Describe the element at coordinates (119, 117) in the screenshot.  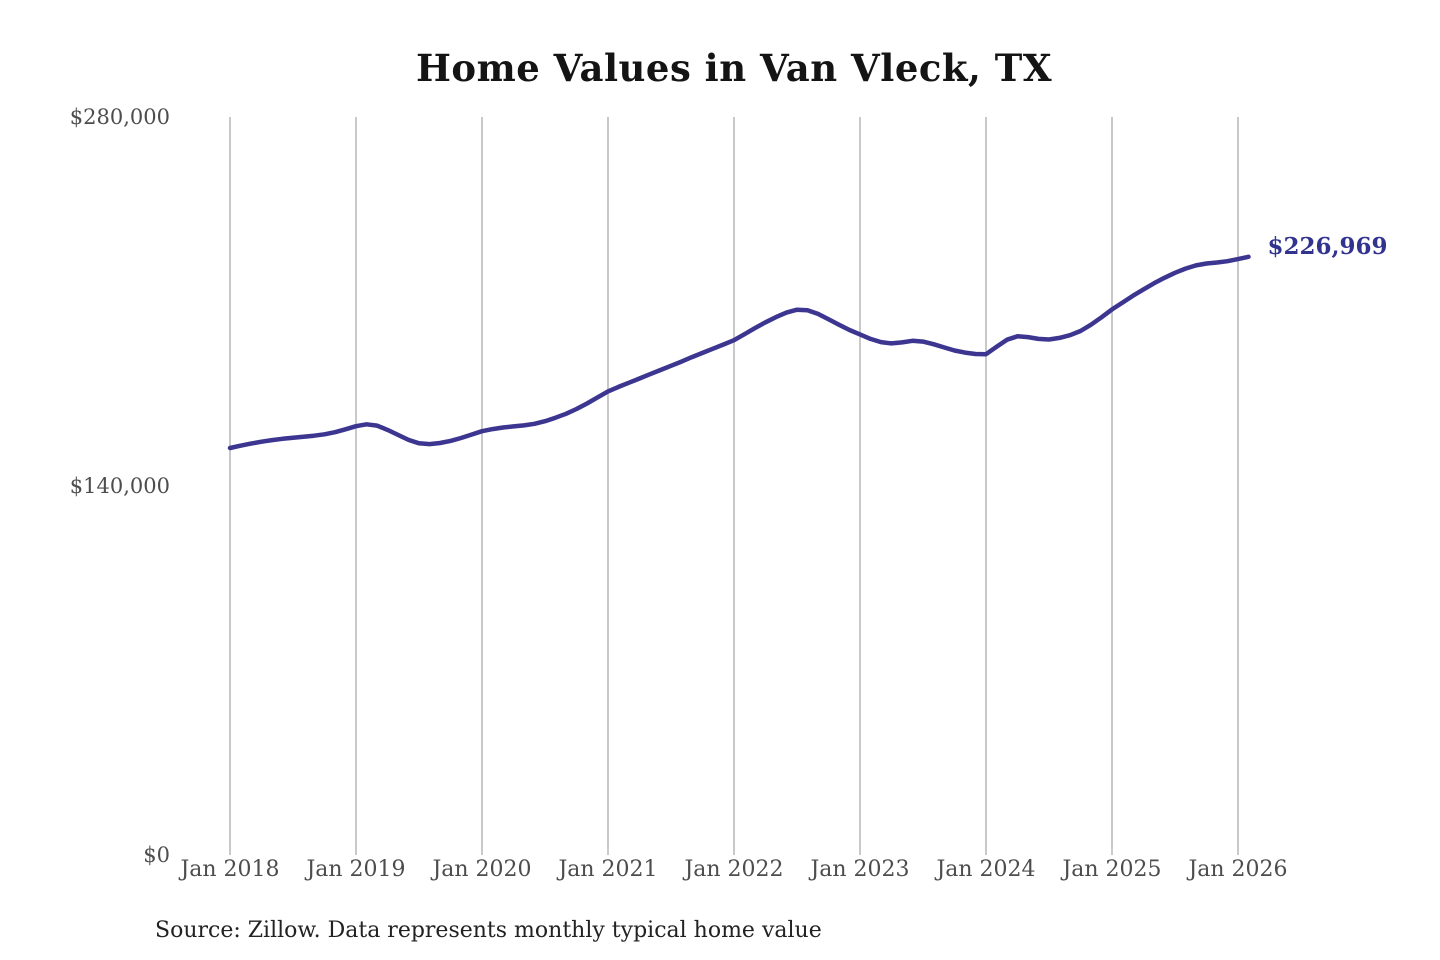
I see `y-tick-label: $280,000` at that location.